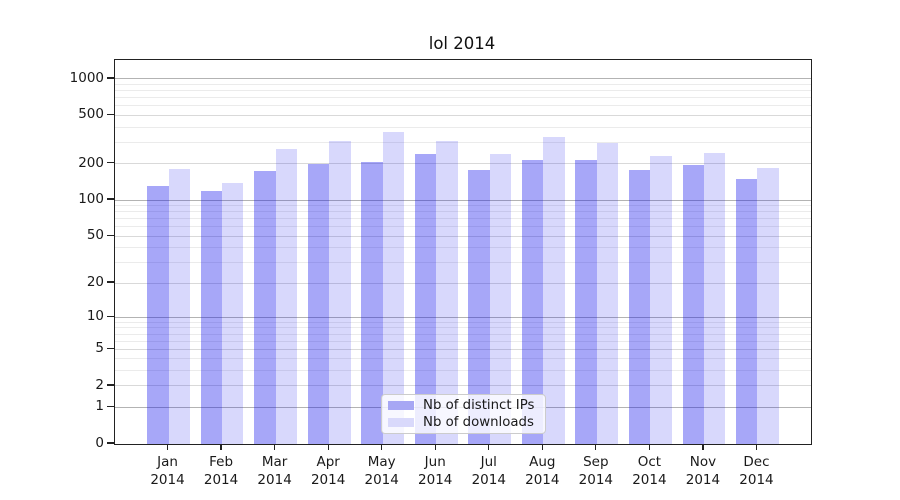 The width and height of the screenshot is (900, 500). What do you see at coordinates (747, 311) in the screenshot?
I see `bar-ips-dec` at bounding box center [747, 311].